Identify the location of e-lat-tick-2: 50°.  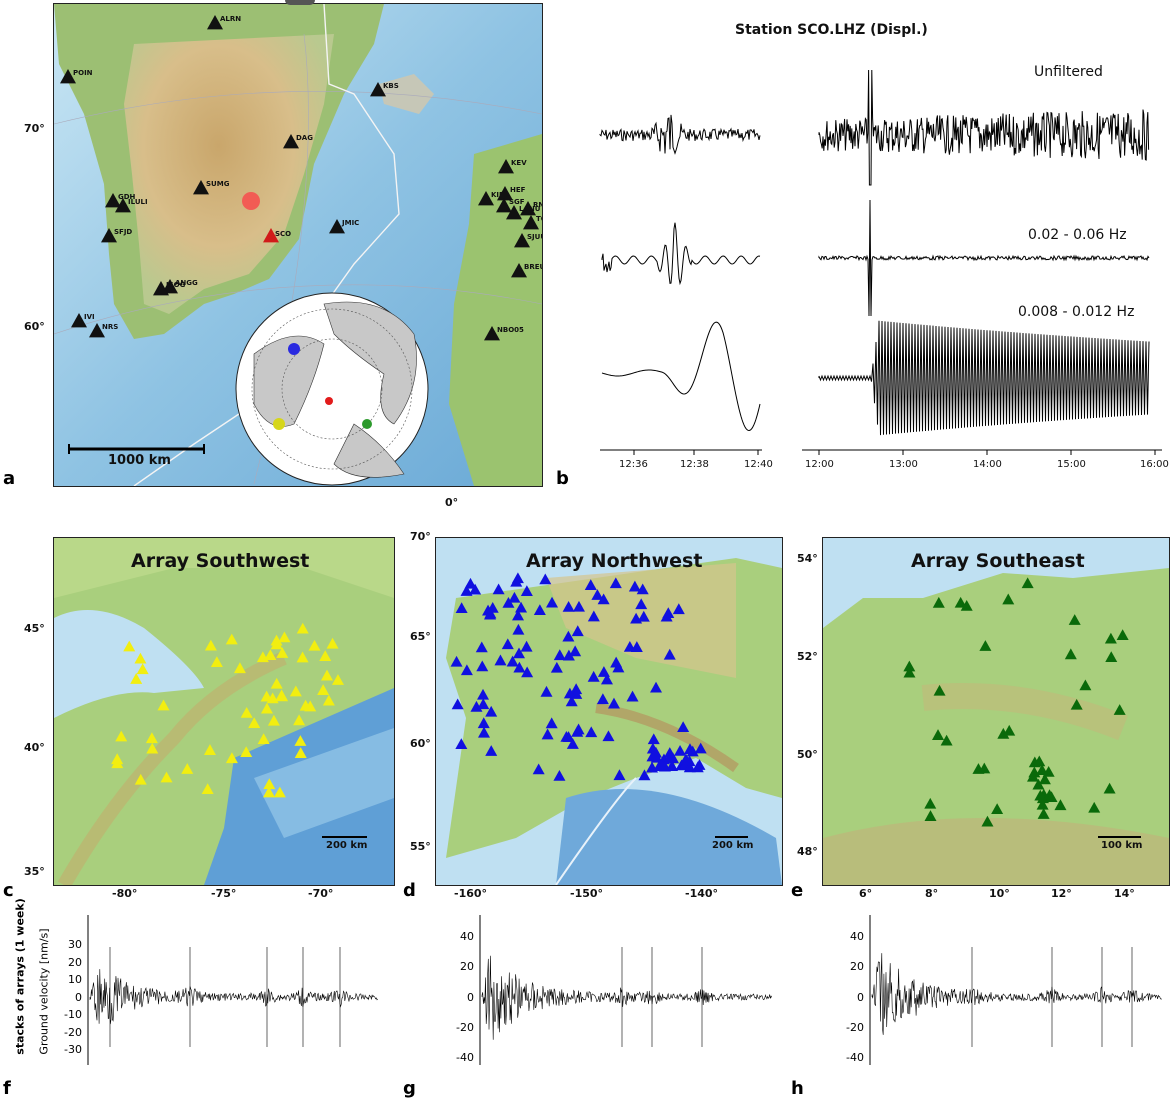
(807, 754).